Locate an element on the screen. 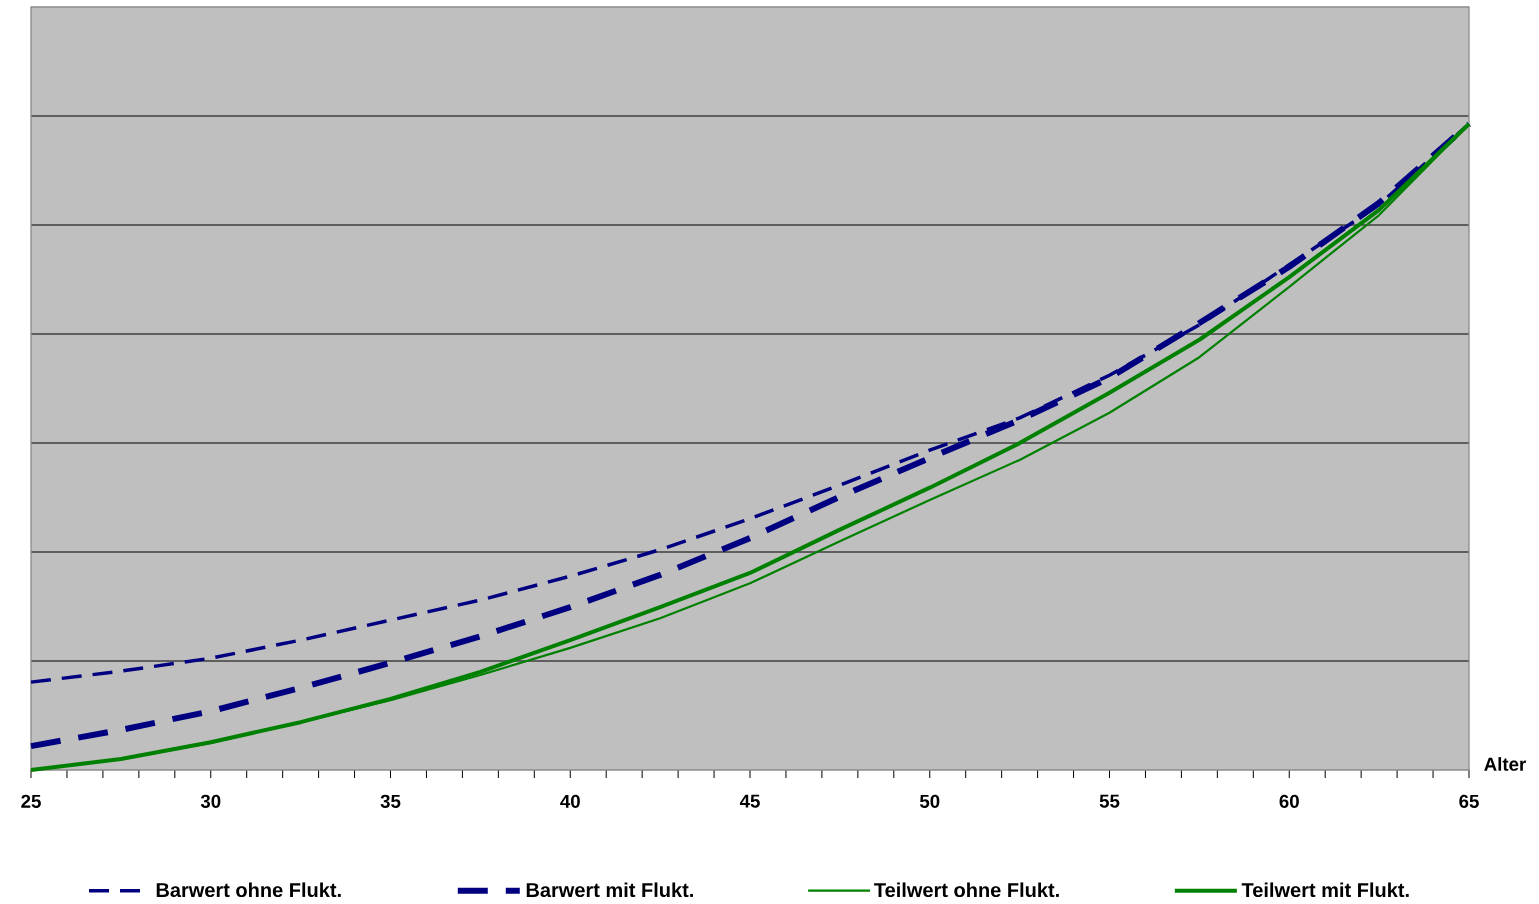  x-tick-label: 55 is located at coordinates (1109, 801).